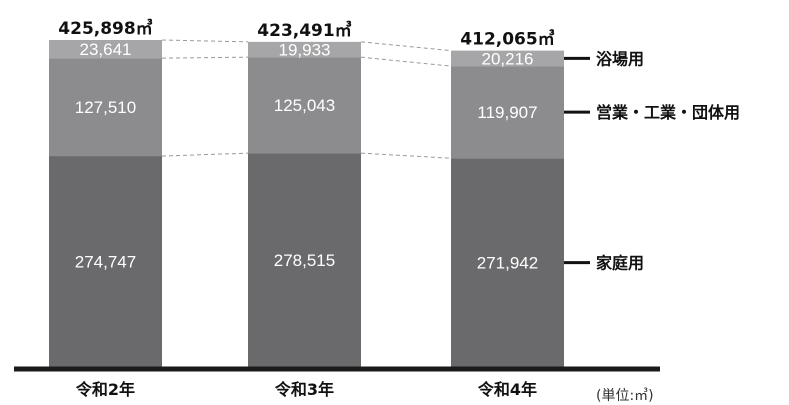  What do you see at coordinates (620, 58) in the screenshot?
I see `legend-label-3: 浴場用` at bounding box center [620, 58].